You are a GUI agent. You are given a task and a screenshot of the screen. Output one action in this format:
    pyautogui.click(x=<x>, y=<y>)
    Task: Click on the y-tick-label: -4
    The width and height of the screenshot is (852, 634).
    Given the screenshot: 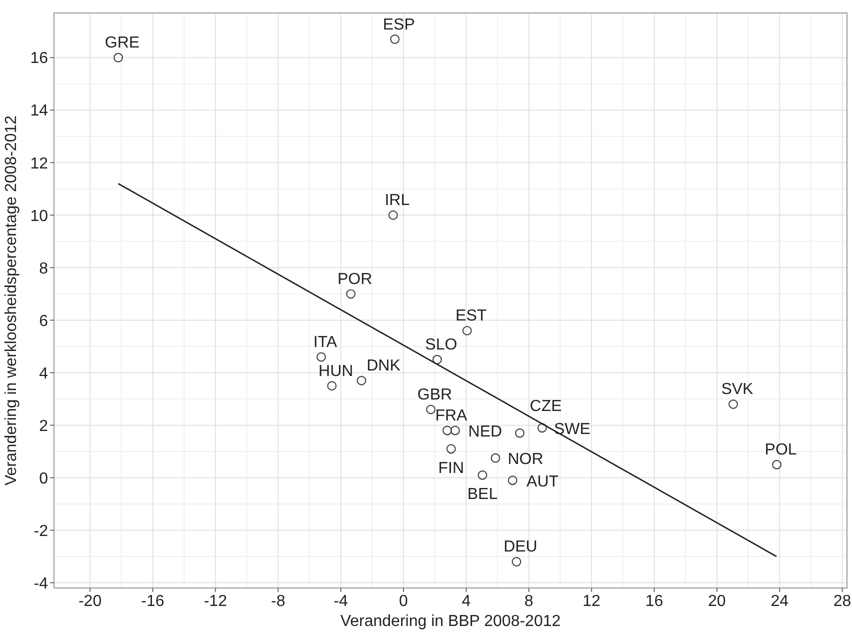 What is the action you would take?
    pyautogui.click(x=41, y=583)
    